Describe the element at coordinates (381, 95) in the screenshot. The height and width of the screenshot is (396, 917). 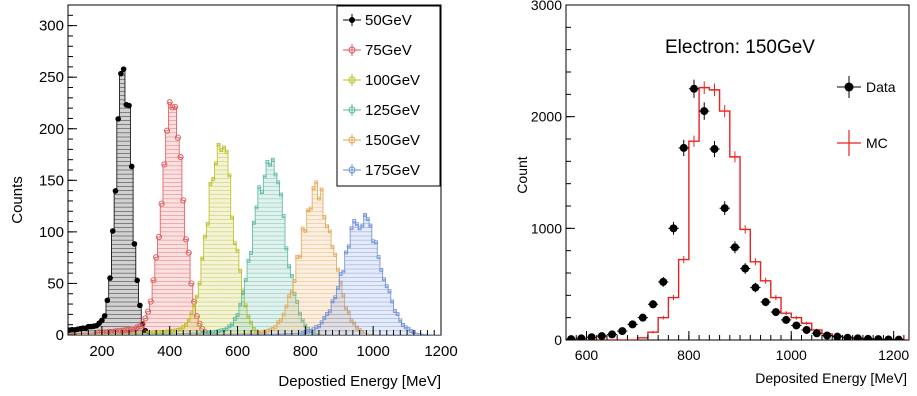
I see `left-legend-entries: 50GeV 75GeV 100GeV 125GeV 150GeV 175GeV` at that location.